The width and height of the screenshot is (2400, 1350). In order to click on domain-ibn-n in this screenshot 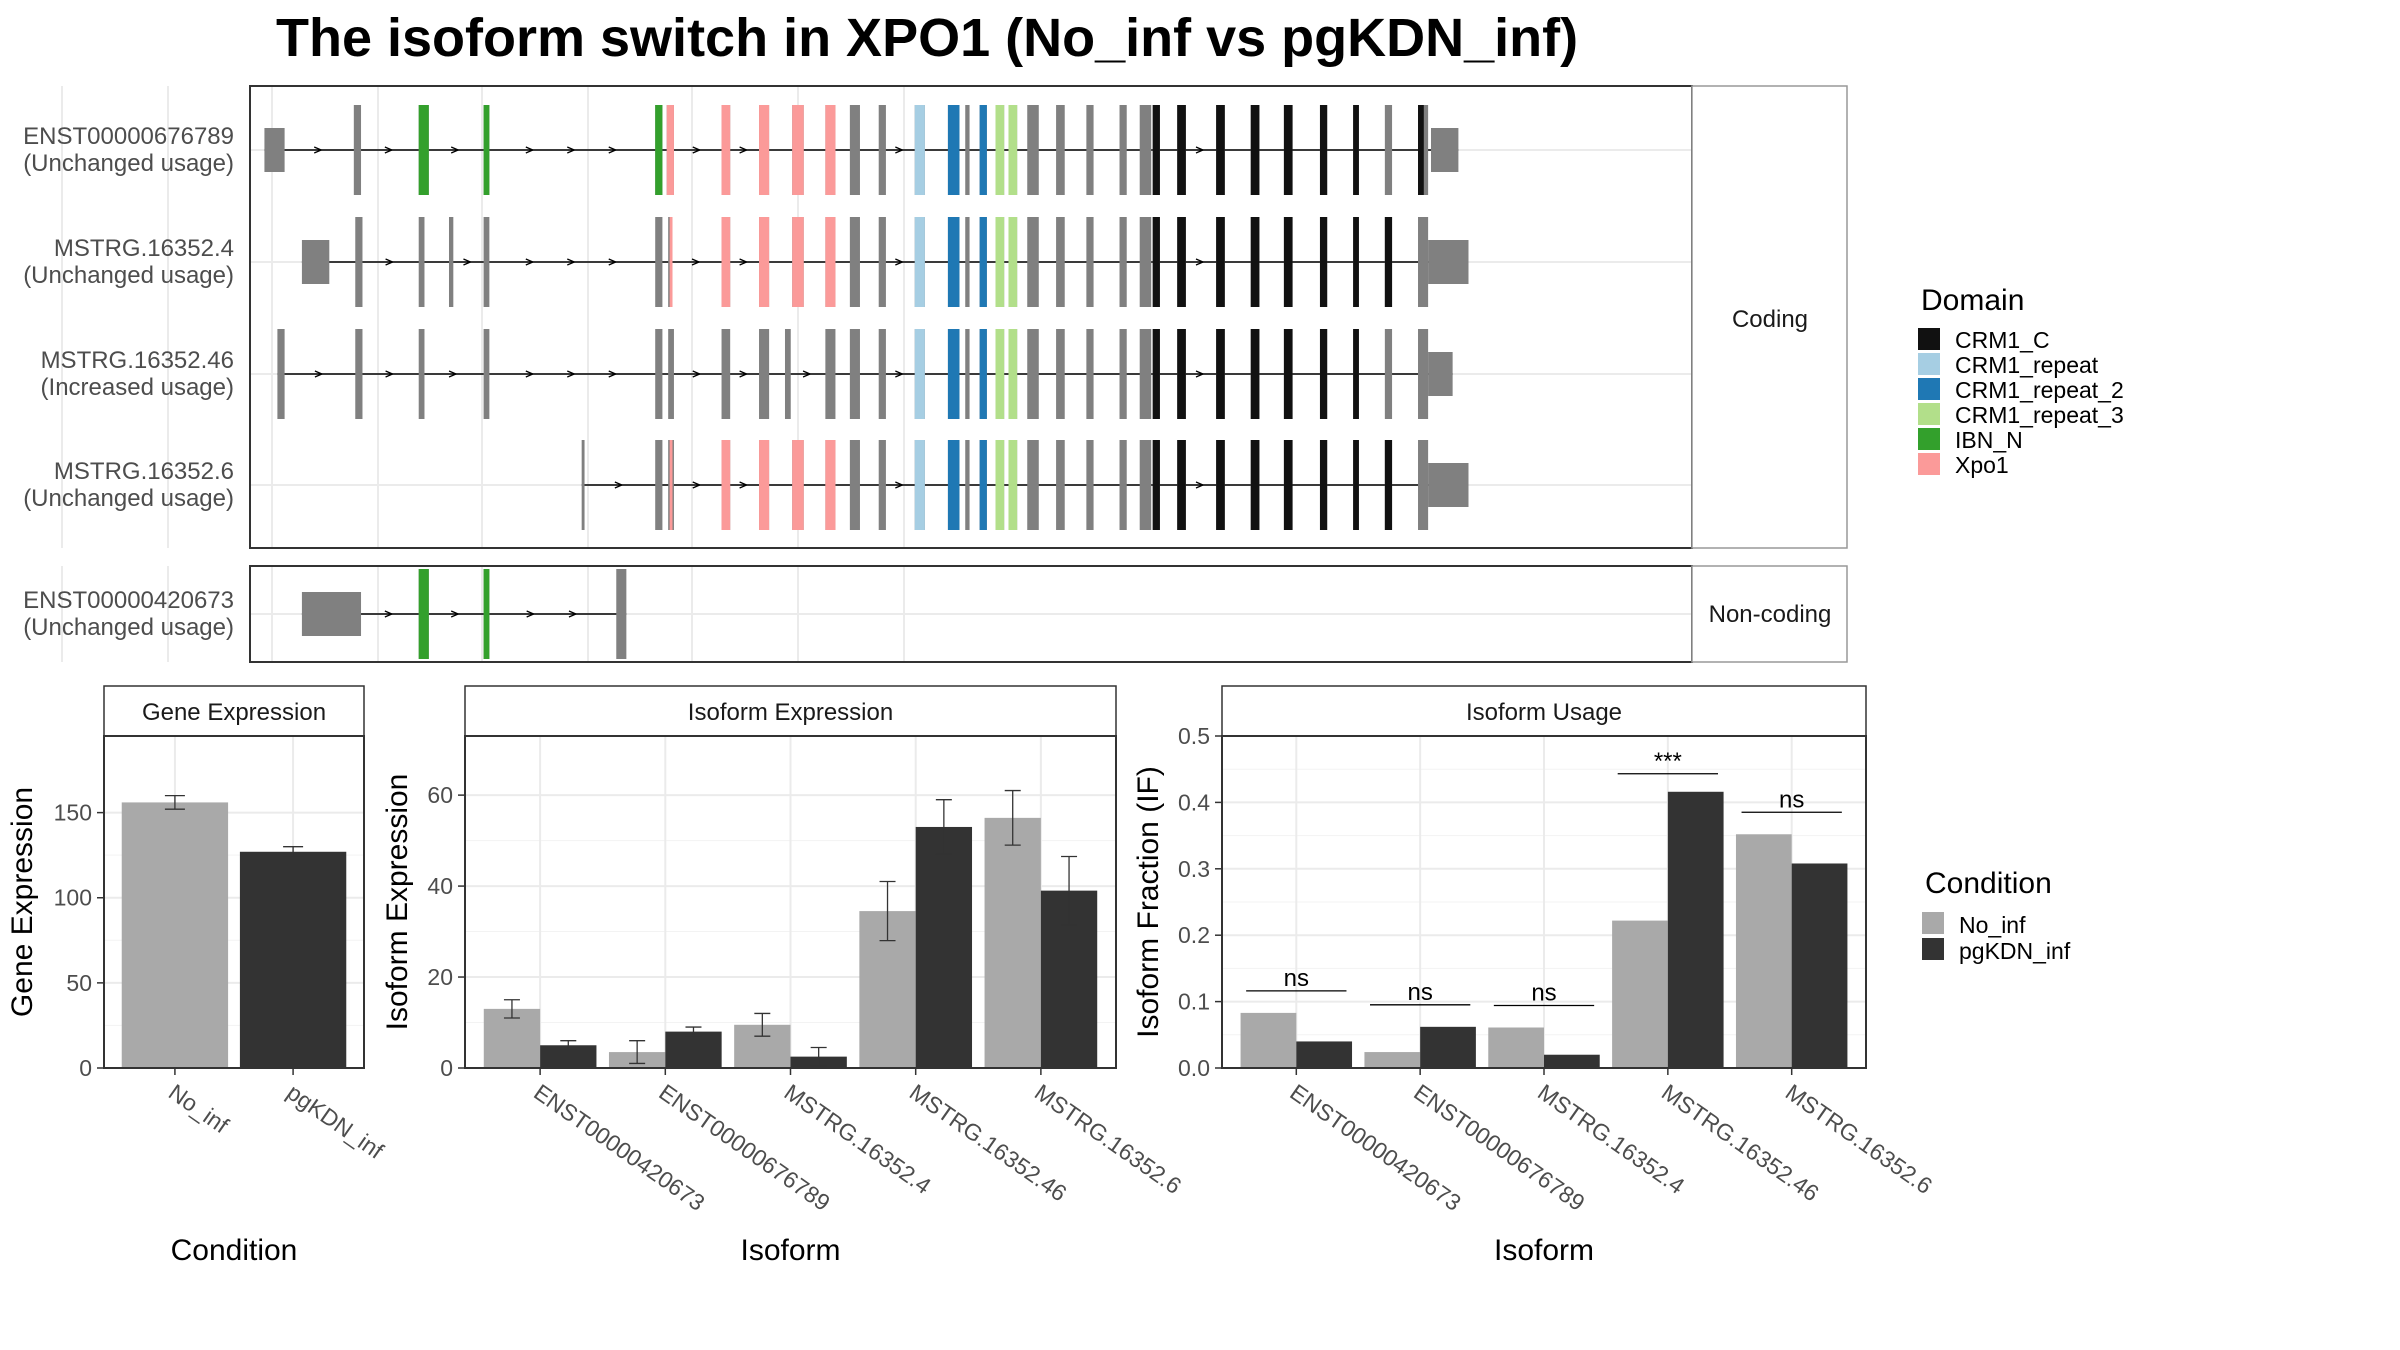, I will do `click(423, 150)`.